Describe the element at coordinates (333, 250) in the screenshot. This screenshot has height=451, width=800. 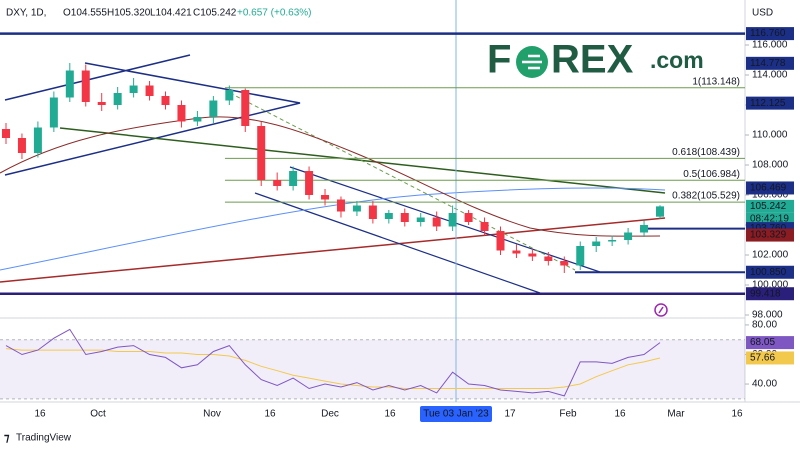
I see `trendline` at that location.